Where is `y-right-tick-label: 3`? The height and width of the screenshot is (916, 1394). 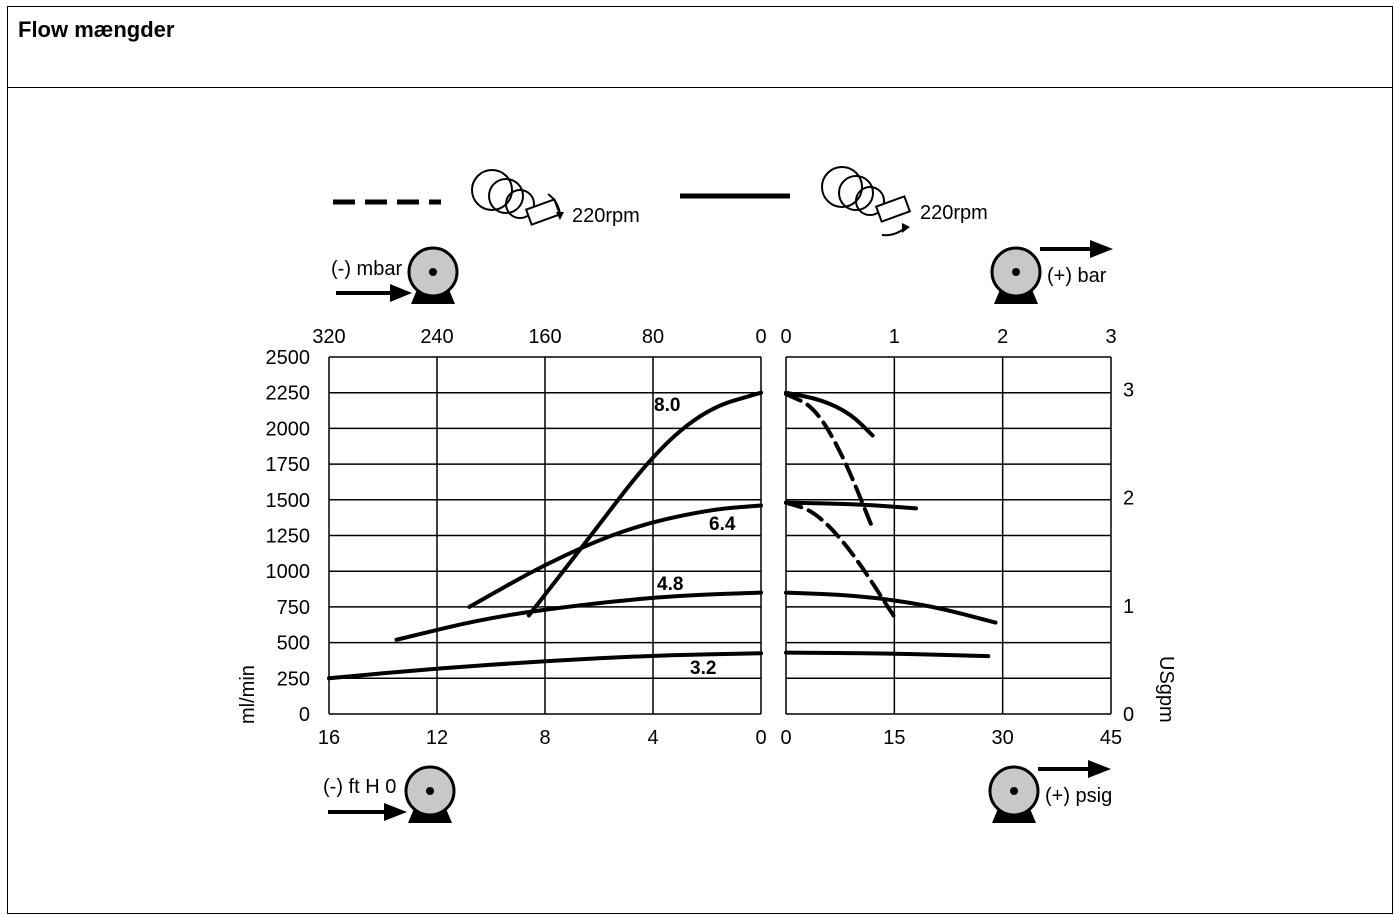 y-right-tick-label: 3 is located at coordinates (1128, 390).